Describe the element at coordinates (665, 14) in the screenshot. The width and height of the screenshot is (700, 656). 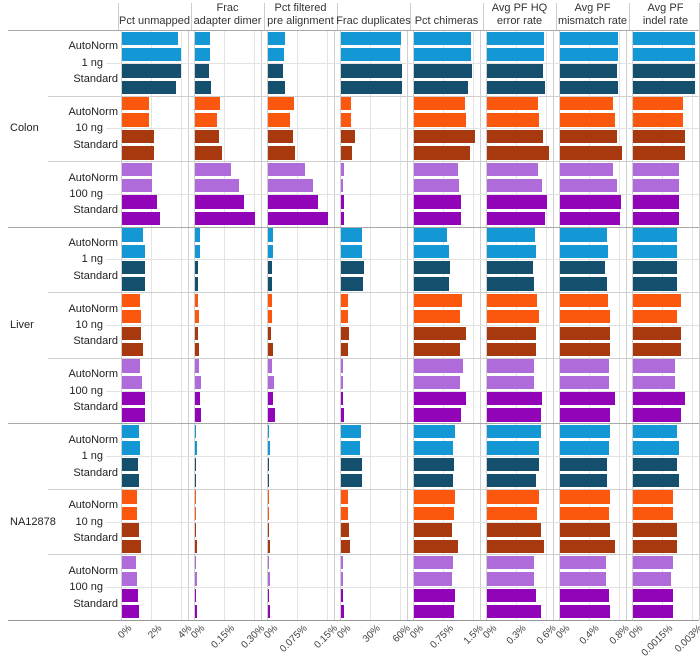
I see `facet-header: Avg PF indel rate` at that location.